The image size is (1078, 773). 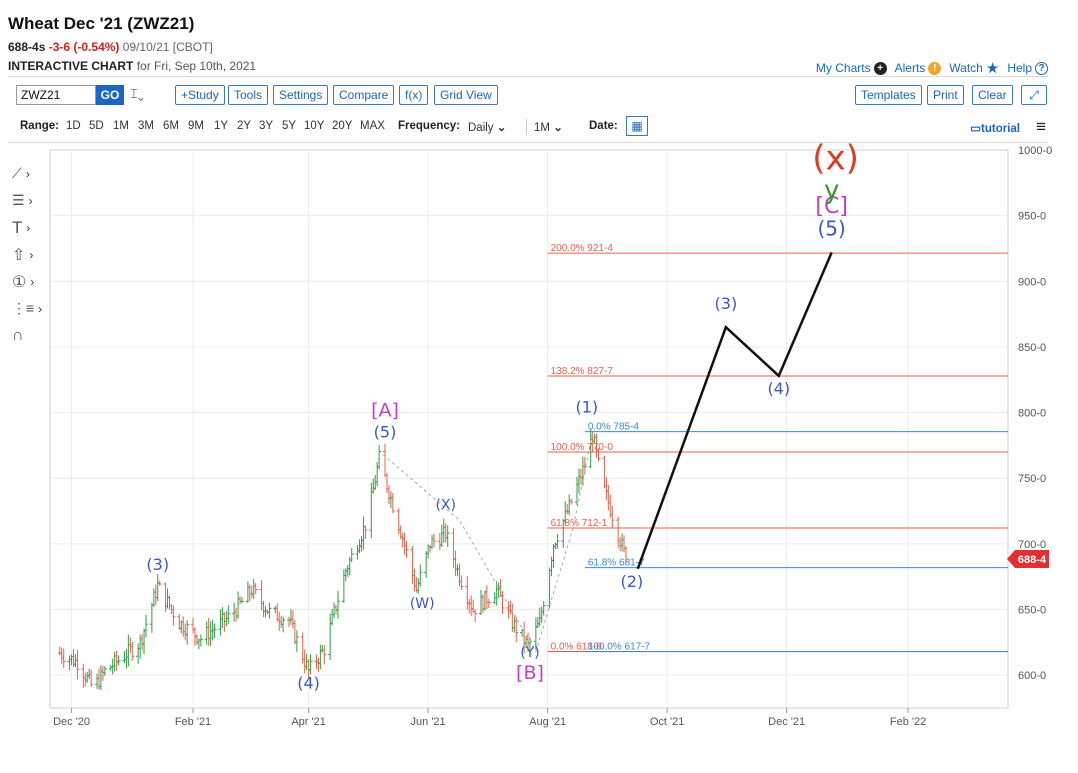 What do you see at coordinates (428, 722) in the screenshot?
I see `x-tick-label: Jun '21` at bounding box center [428, 722].